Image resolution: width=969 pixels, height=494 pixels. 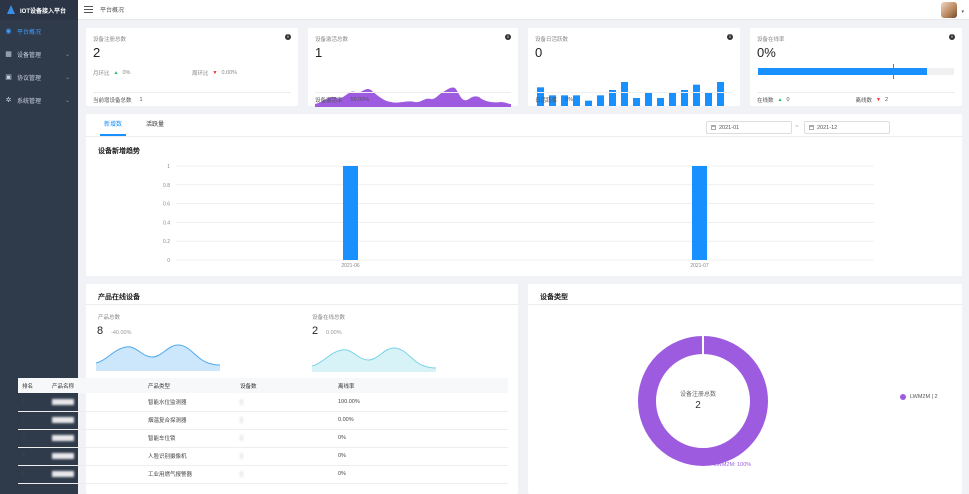 I want to click on start-date-picker: 2021-01, so click(x=749, y=127).